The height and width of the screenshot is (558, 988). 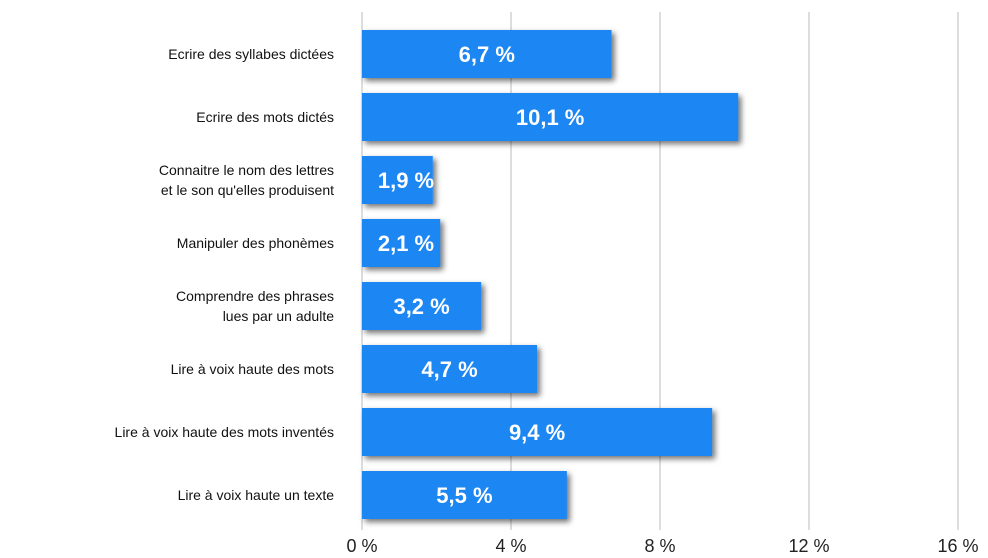 What do you see at coordinates (252, 369) in the screenshot?
I see `category-label: Lire à voix haute des mots` at bounding box center [252, 369].